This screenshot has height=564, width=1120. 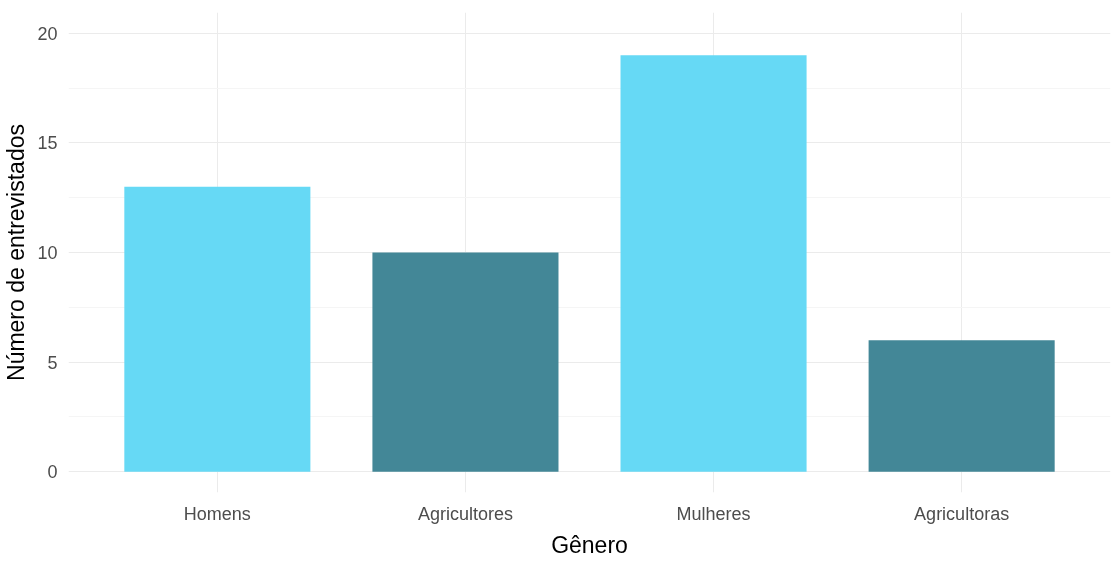 I want to click on y-axis-title: Número de entrevistados, so click(x=16, y=252).